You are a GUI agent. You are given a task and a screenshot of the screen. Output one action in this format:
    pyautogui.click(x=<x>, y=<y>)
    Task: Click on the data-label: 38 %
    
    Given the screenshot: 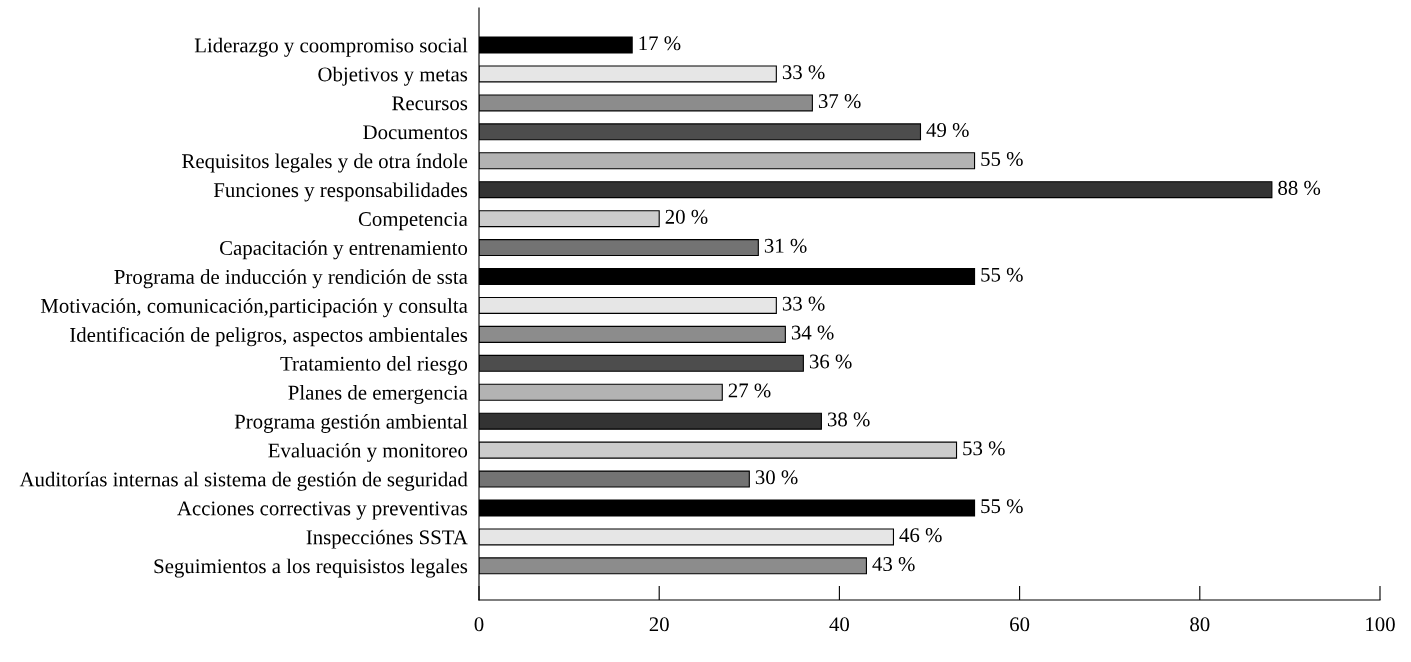 What is the action you would take?
    pyautogui.click(x=848, y=419)
    